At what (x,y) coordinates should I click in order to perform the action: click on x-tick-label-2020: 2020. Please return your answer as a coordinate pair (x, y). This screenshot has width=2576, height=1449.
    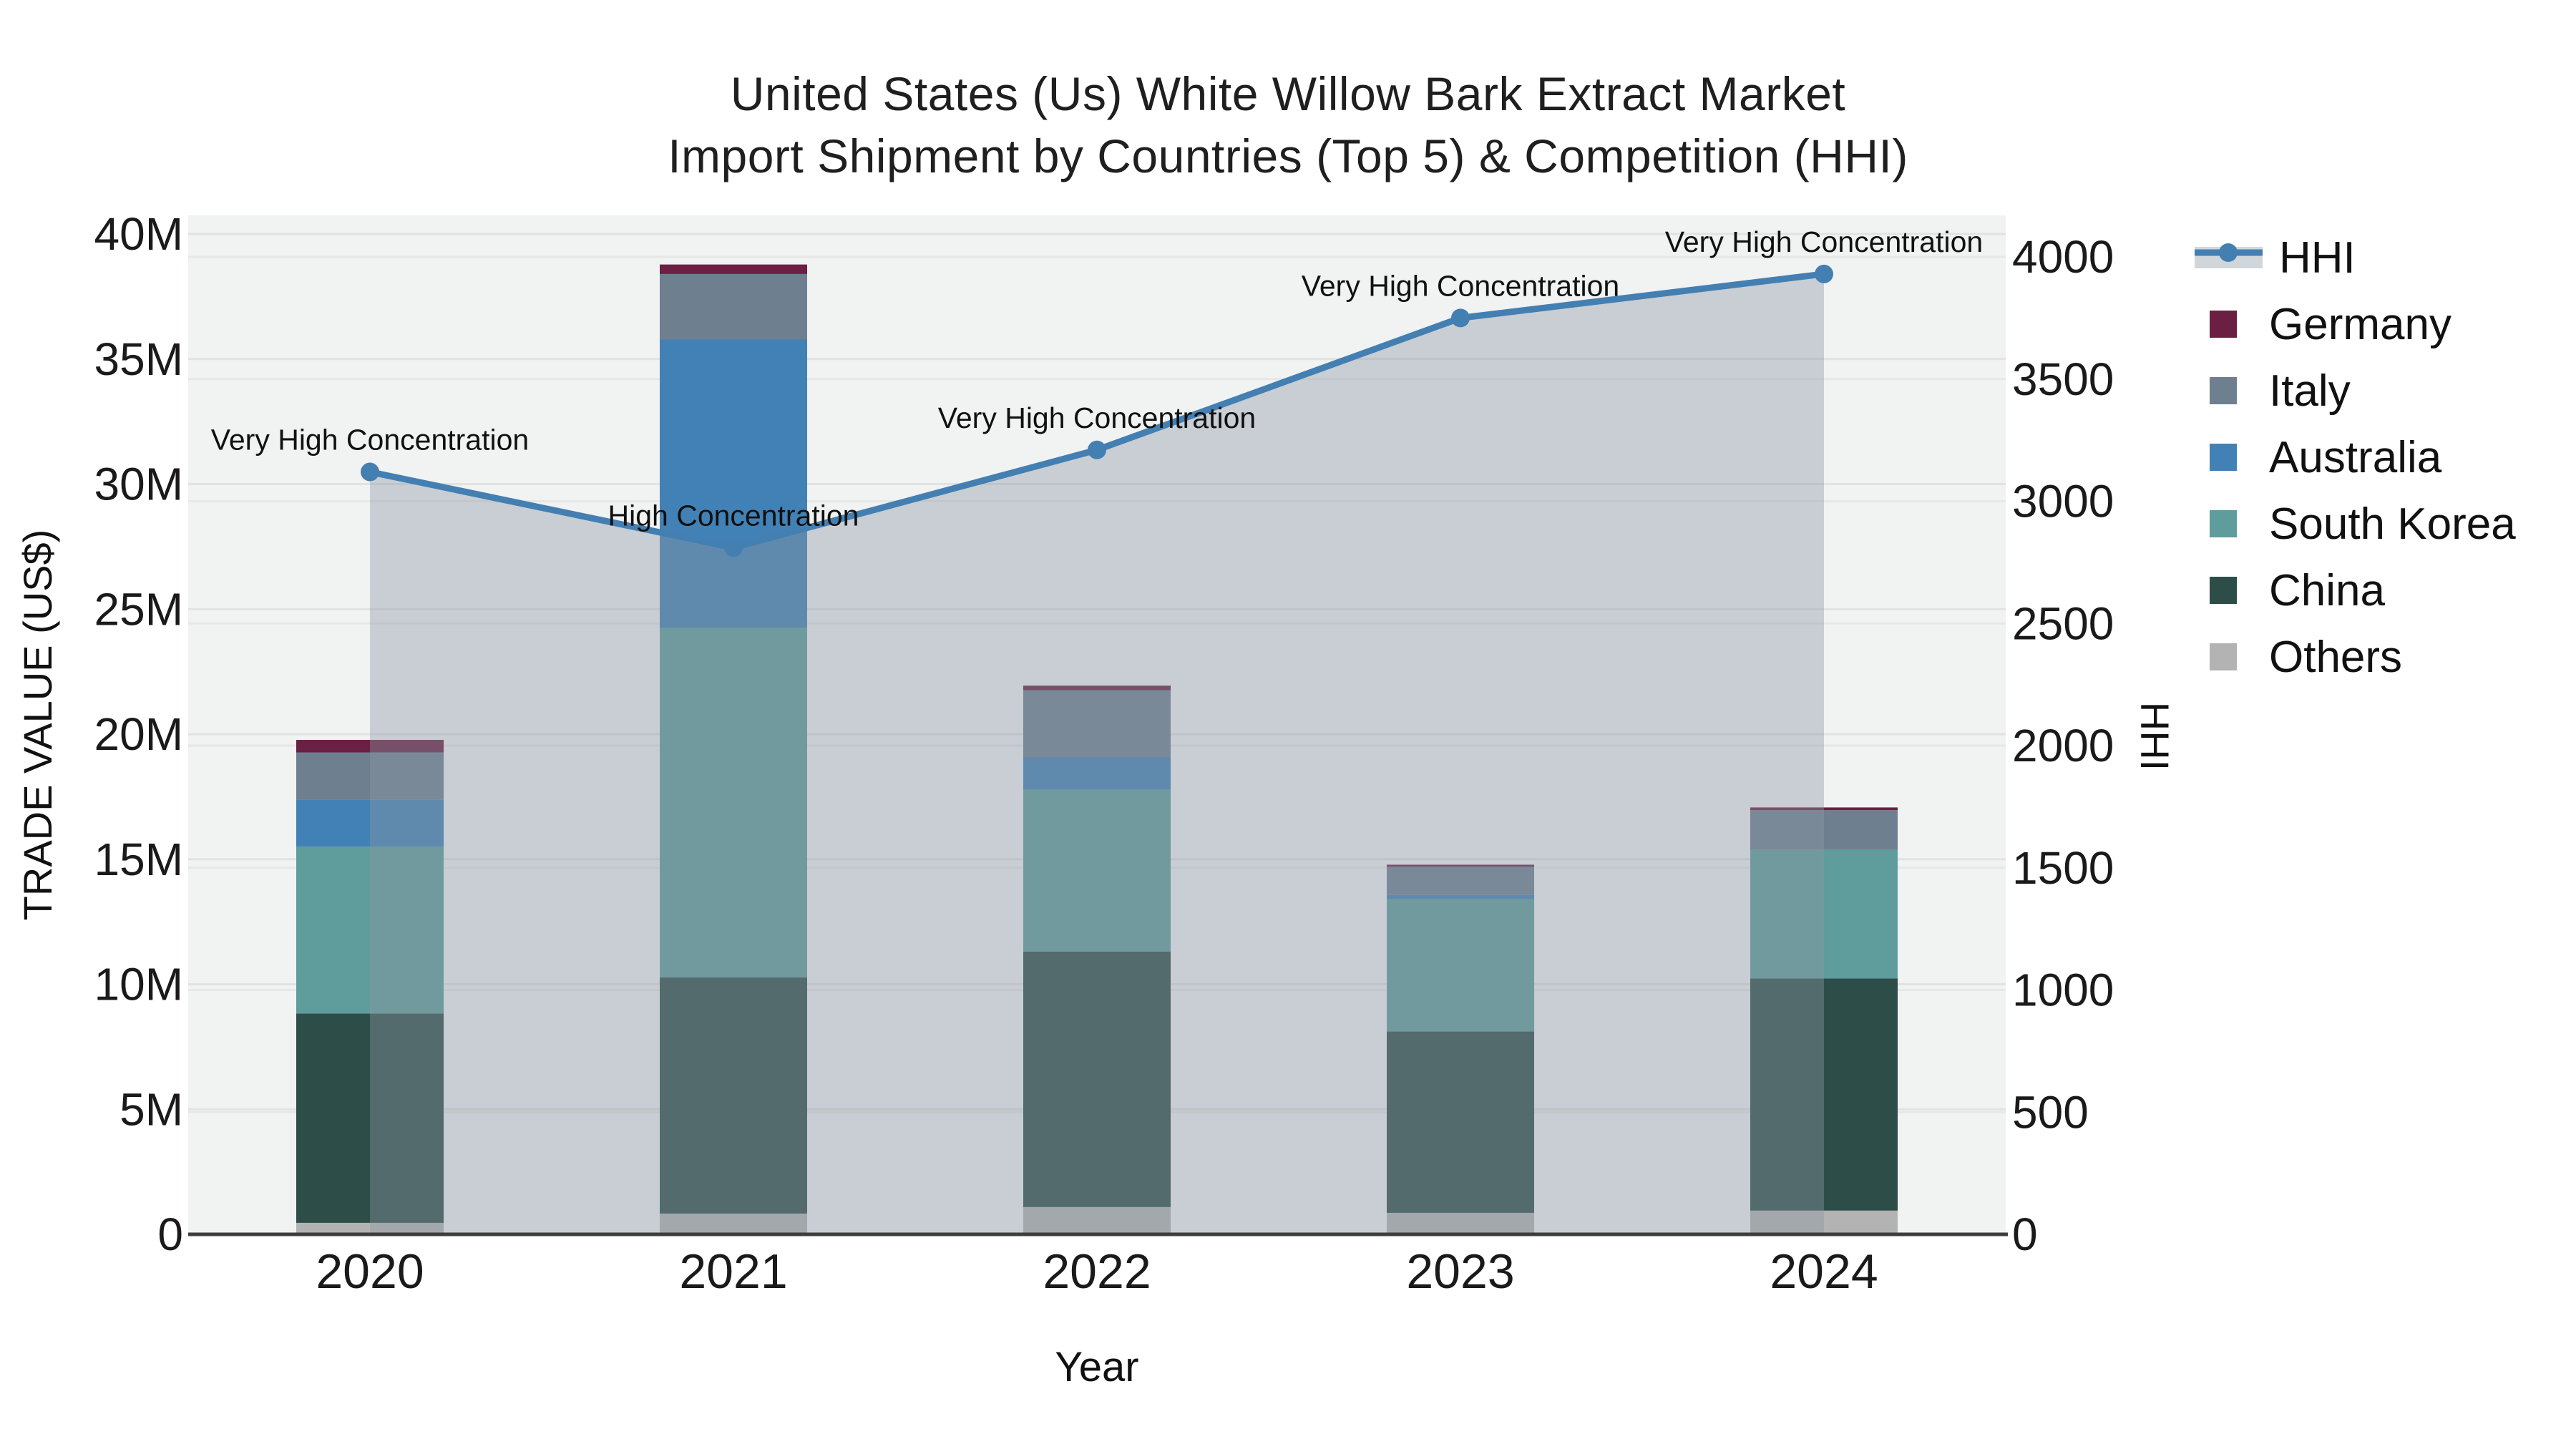
    Looking at the image, I should click on (370, 1271).